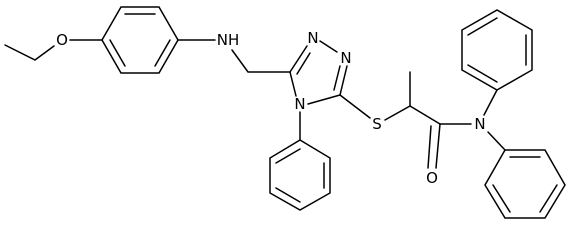  Describe the element at coordinates (355, 106) in the screenshot. I see `thioether-bond` at that location.